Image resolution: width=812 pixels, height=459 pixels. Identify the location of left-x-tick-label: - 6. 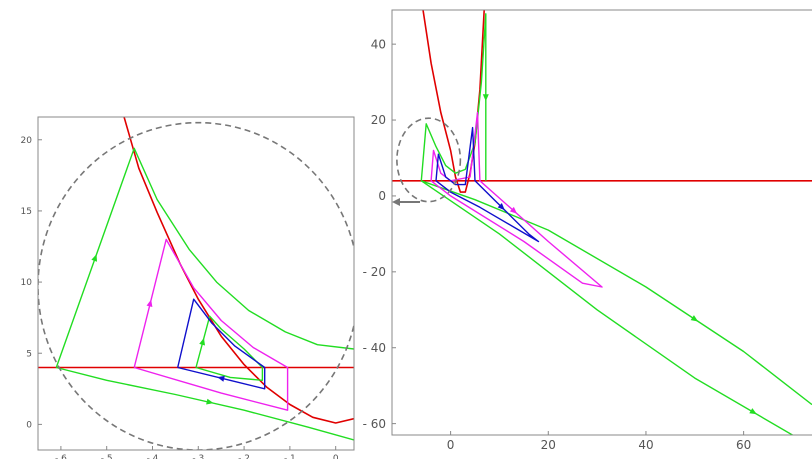
(61, 456).